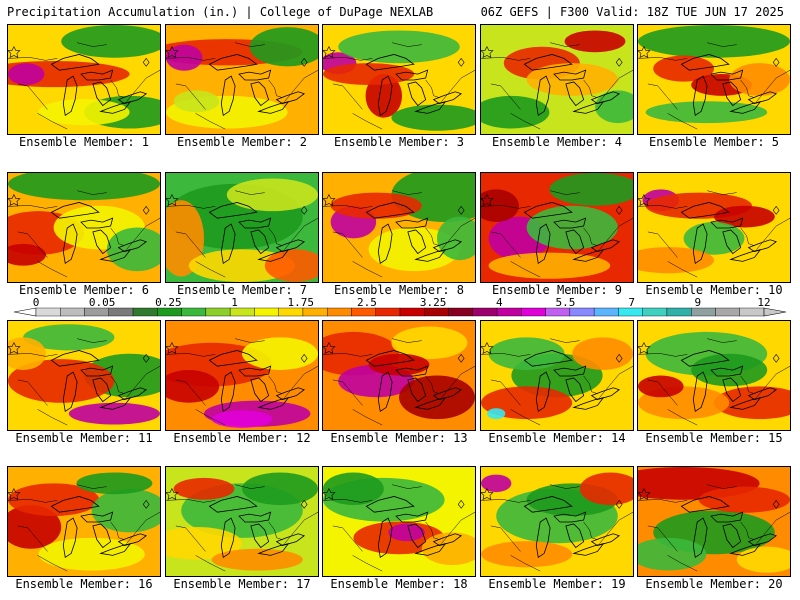 Image resolution: width=800 pixels, height=600 pixels. I want to click on ensemble-member-label: Ensemble Member: 18, so click(399, 584).